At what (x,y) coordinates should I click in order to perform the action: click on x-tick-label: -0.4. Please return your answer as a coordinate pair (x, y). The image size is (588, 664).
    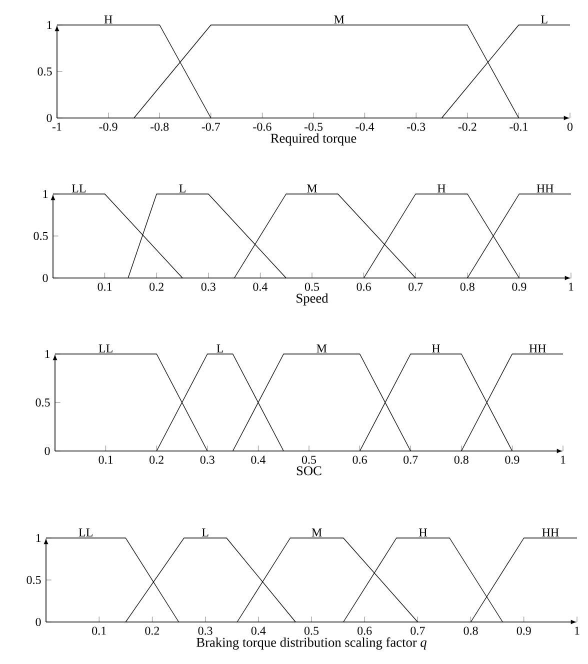
    Looking at the image, I should click on (365, 126).